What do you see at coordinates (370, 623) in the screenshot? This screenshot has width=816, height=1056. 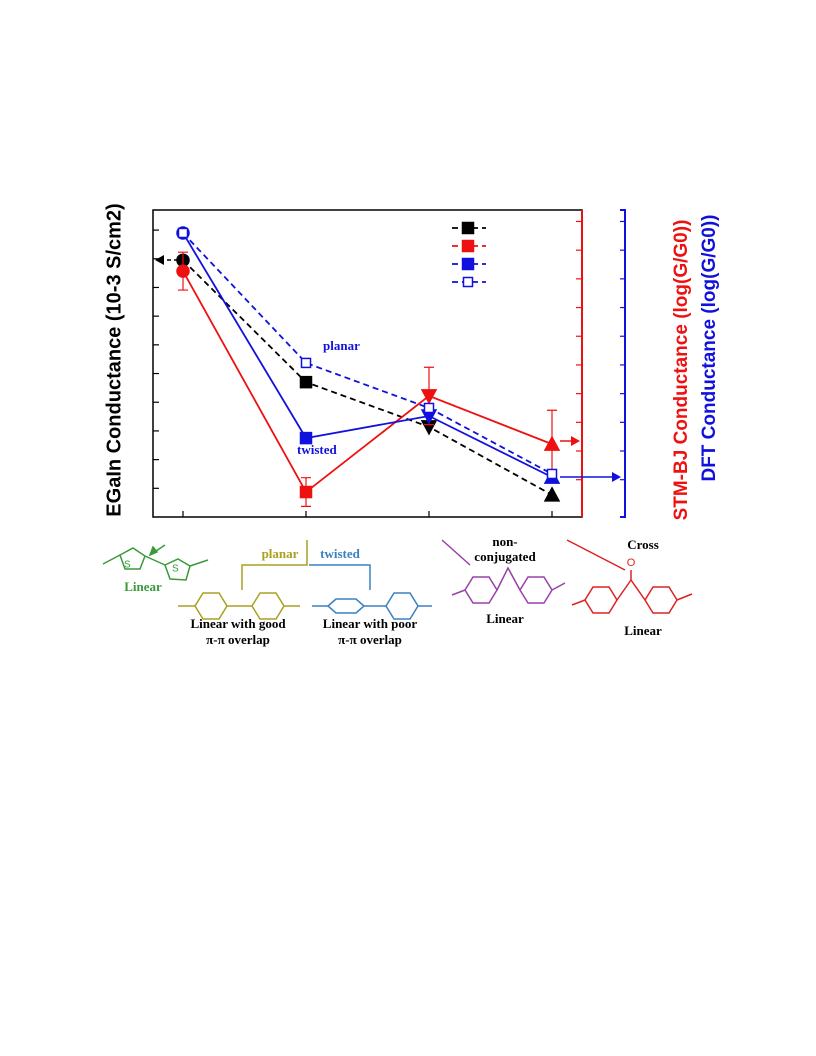 I see `molecule-label: Linear with poor` at bounding box center [370, 623].